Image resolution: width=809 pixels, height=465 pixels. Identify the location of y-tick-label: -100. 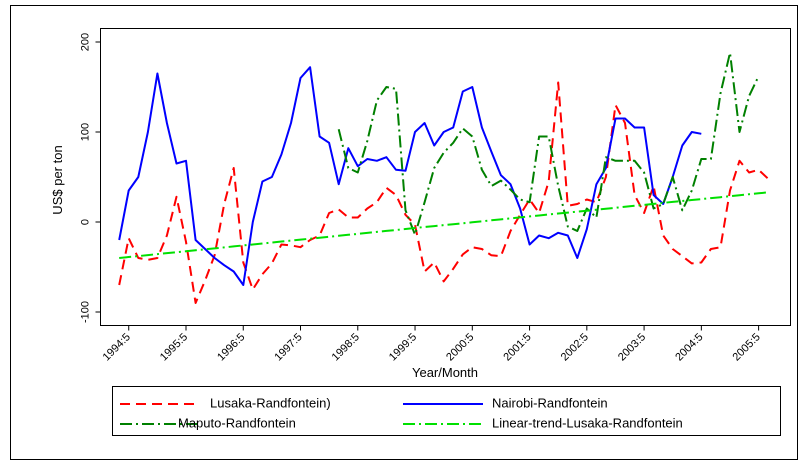
(86, 312).